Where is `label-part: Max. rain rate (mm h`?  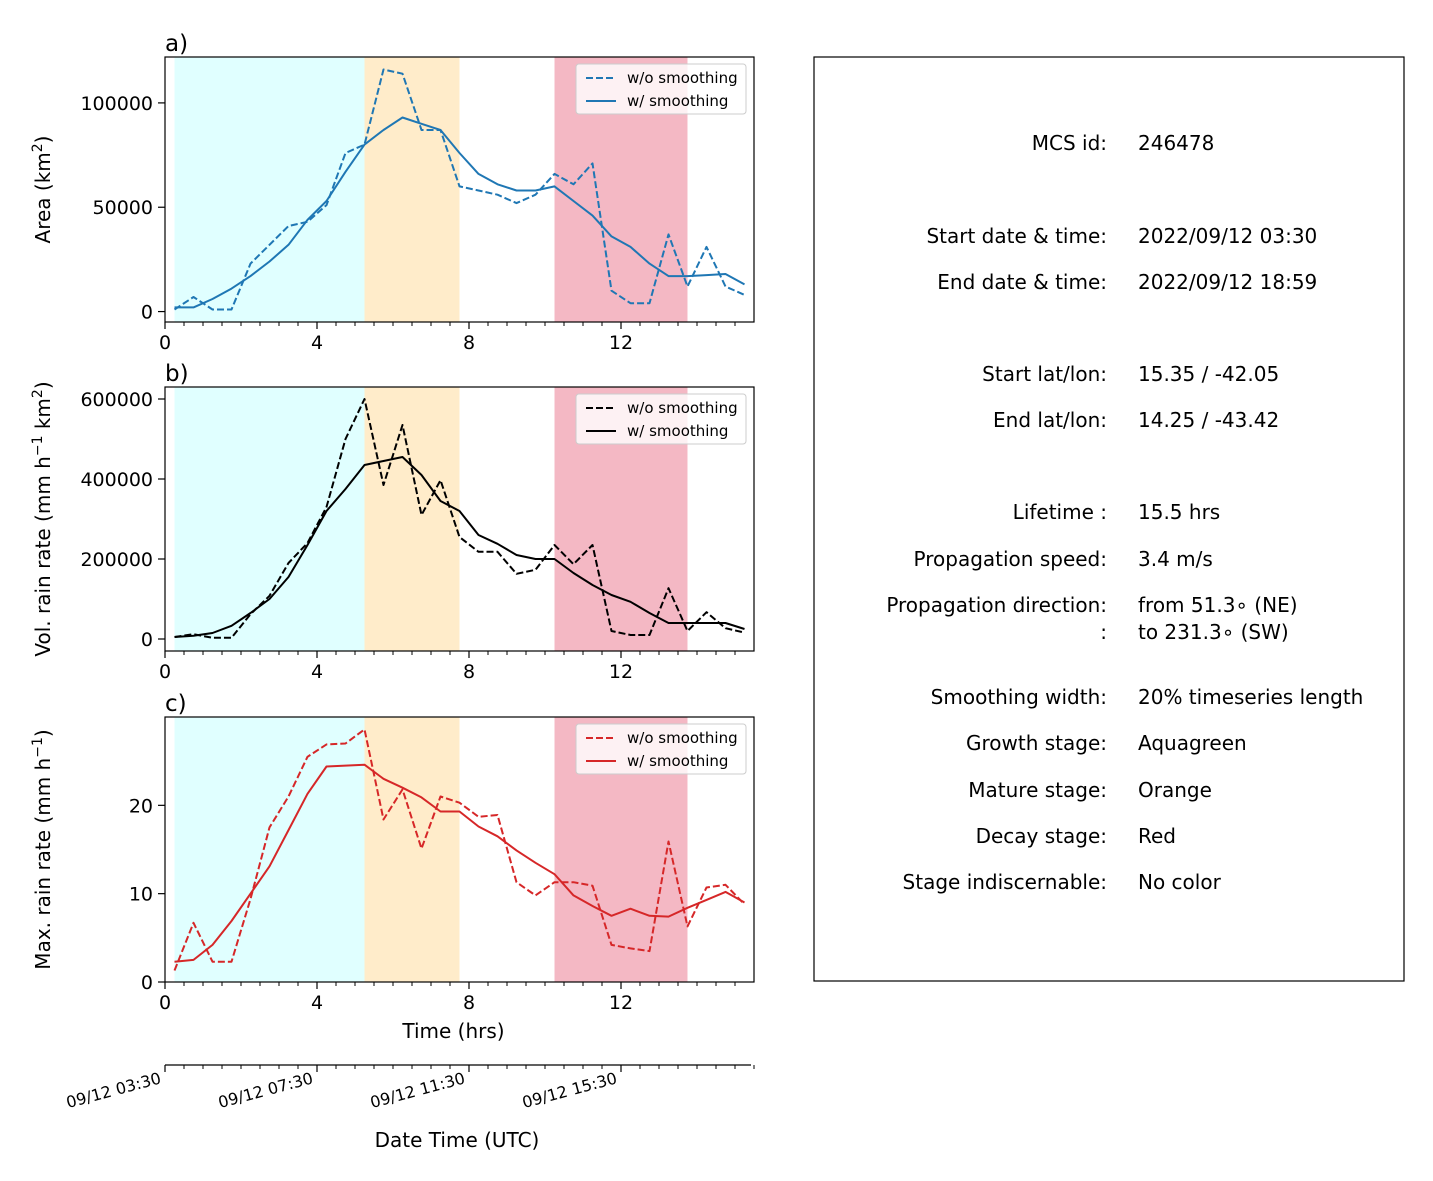
label-part: Max. rain rate (mm h is located at coordinates (43, 864).